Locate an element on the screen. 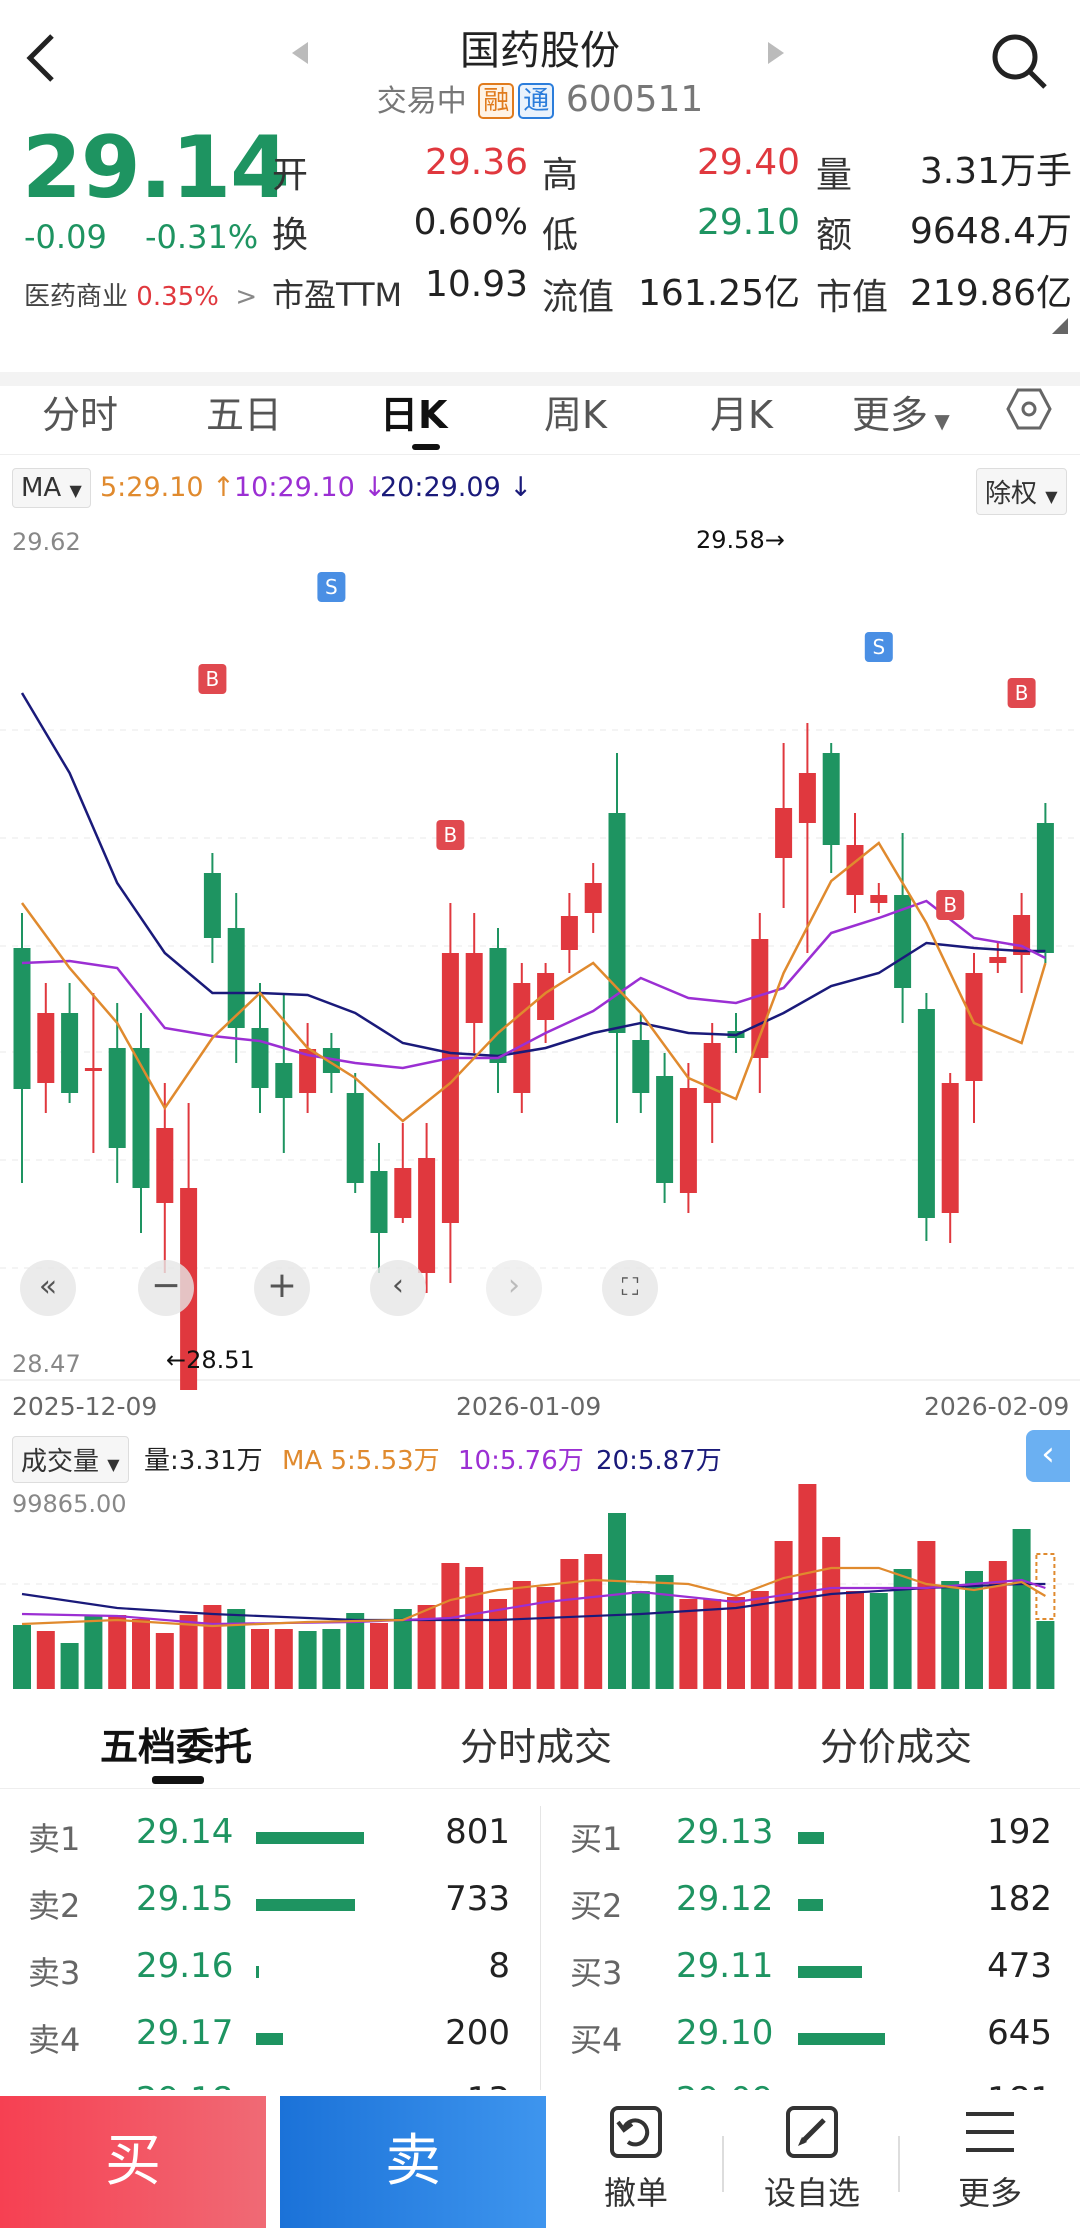  ma-selector: MA ▼ is located at coordinates (51, 488).